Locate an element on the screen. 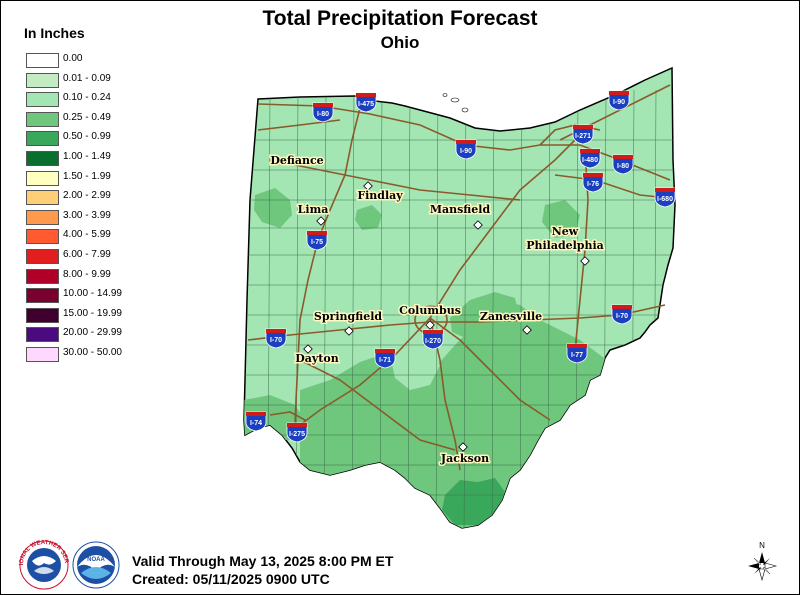 The image size is (800, 595). legend-label: 30.00 - 50.00 is located at coordinates (92, 352).